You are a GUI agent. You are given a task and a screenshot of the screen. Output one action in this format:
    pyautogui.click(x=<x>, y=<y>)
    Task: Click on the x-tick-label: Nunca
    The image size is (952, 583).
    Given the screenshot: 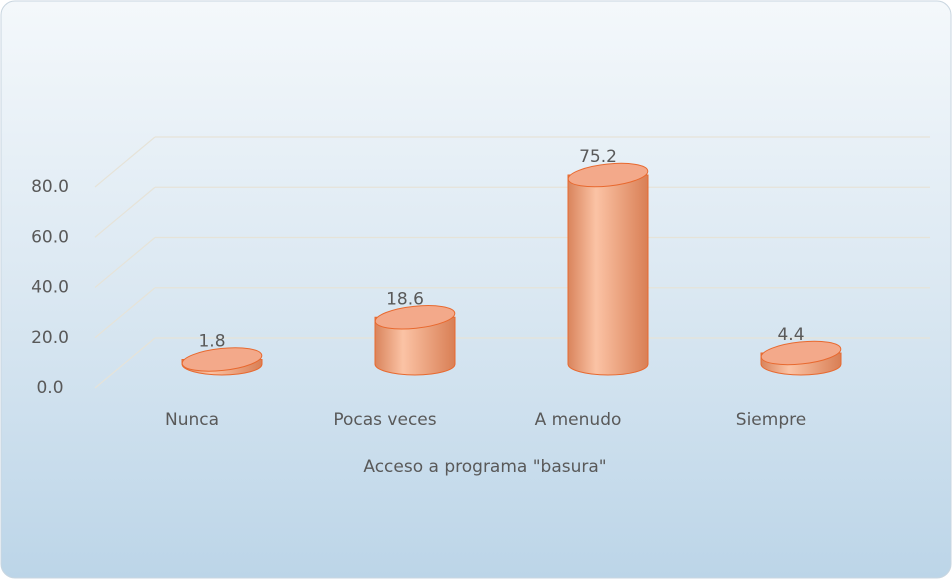 What is the action you would take?
    pyautogui.click(x=192, y=420)
    